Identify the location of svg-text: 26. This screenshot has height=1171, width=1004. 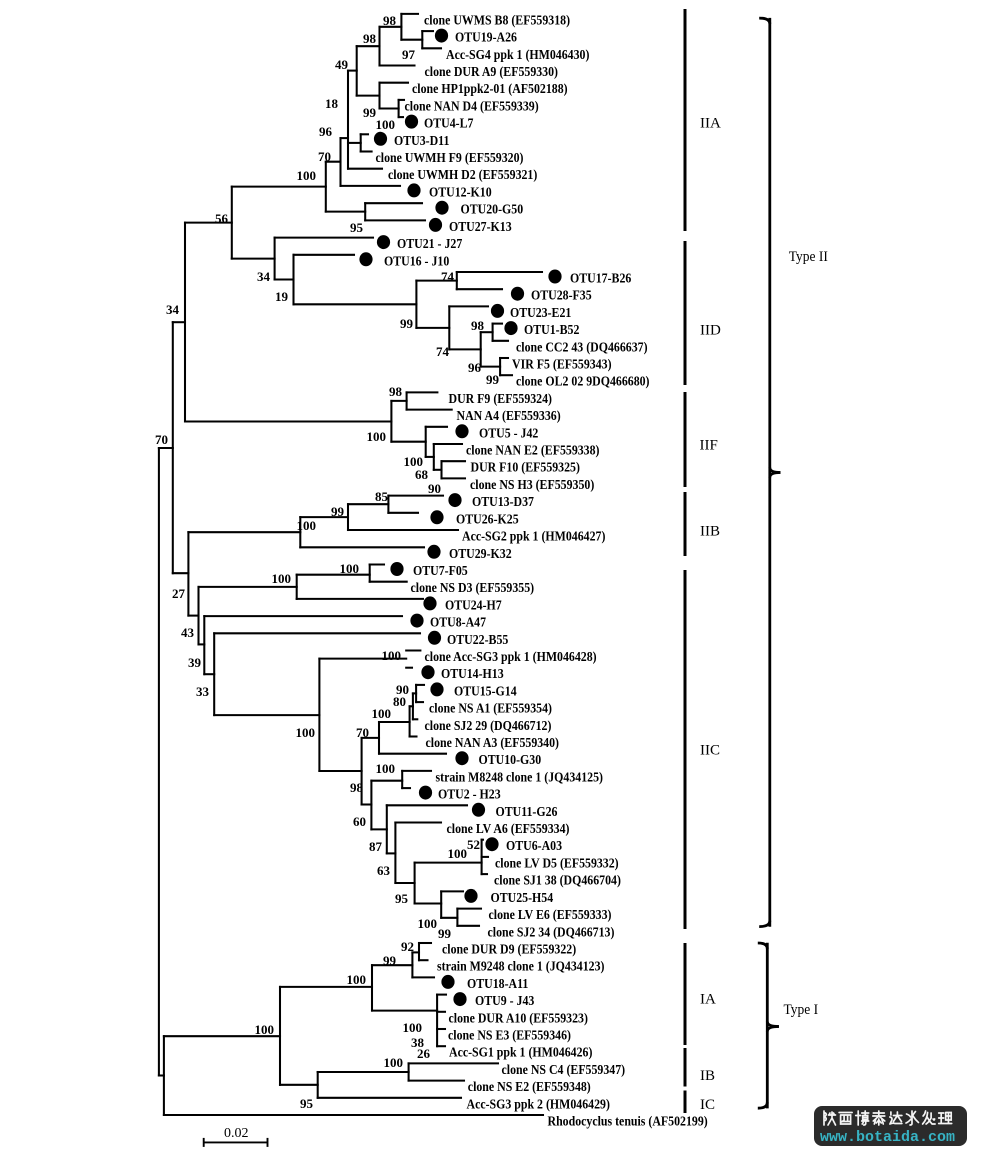
(424, 1053).